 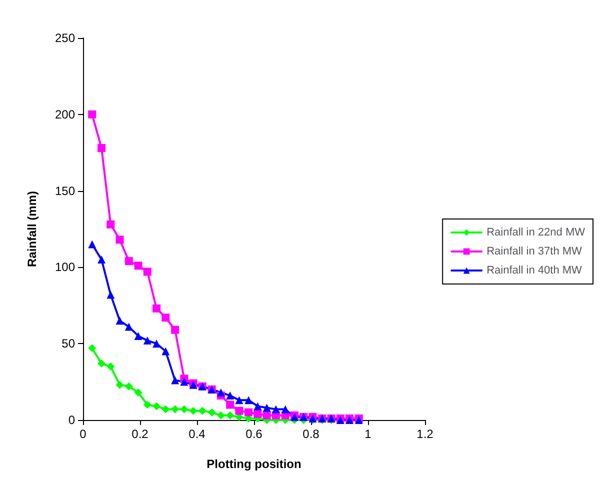 I want to click on y-tick-label: 100, so click(x=65, y=267).